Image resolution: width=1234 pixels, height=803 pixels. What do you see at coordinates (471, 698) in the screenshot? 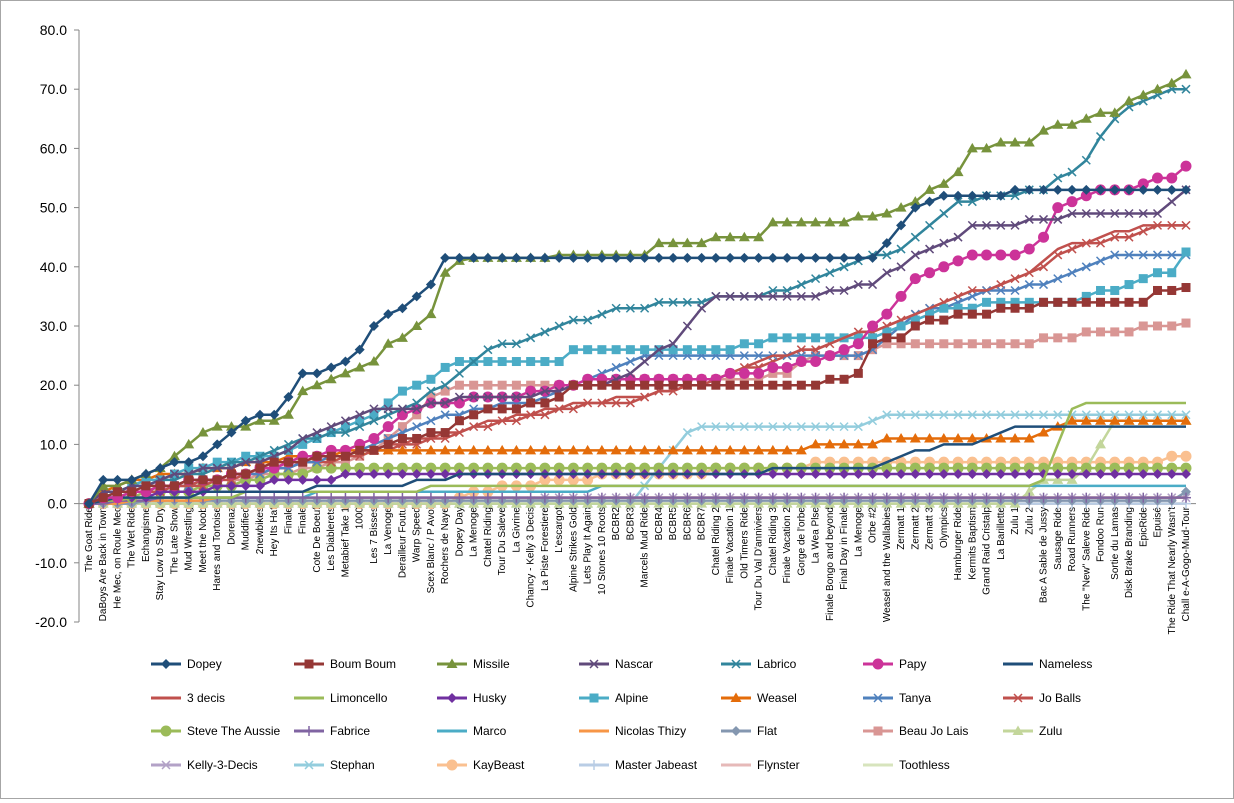
I see `legend-item: Husky` at bounding box center [471, 698].